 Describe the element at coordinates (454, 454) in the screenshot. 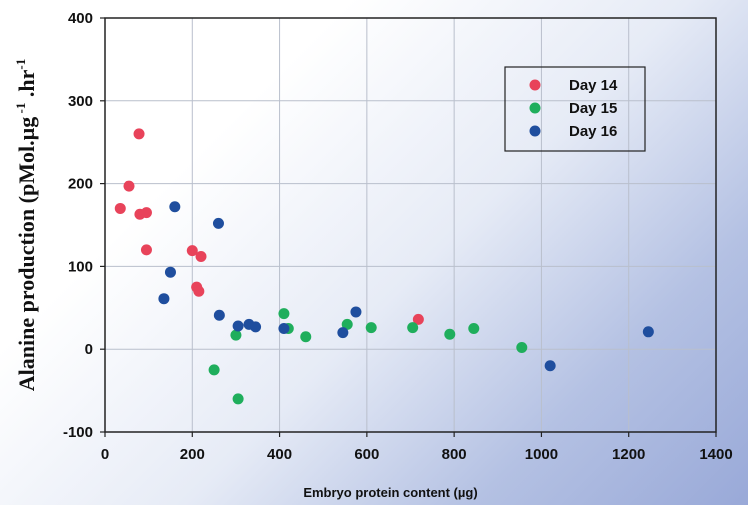

I see `x-tick-label: 800` at that location.